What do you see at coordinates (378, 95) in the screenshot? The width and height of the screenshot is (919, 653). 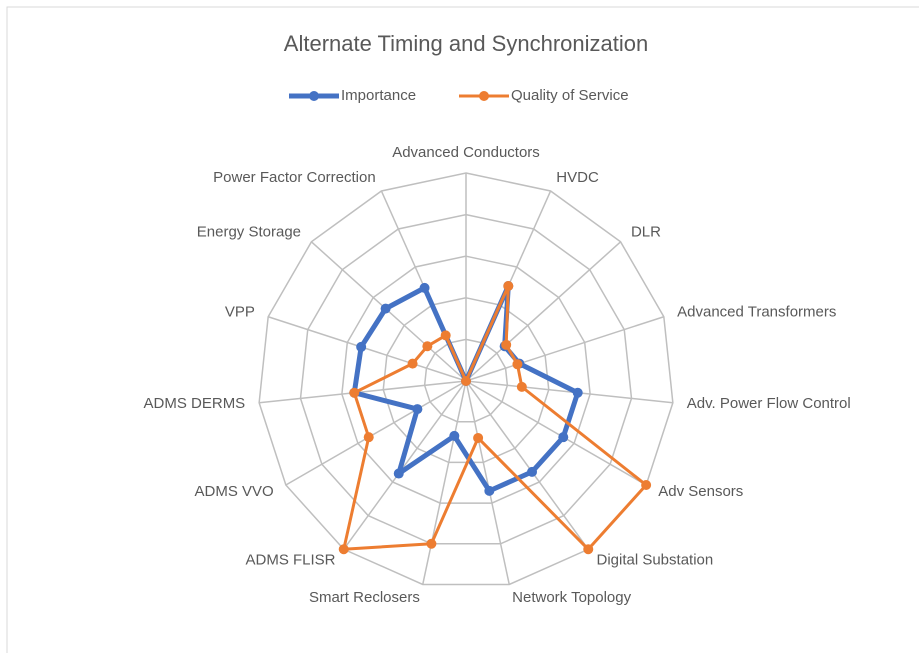 I see `legend-label: Importance` at bounding box center [378, 95].